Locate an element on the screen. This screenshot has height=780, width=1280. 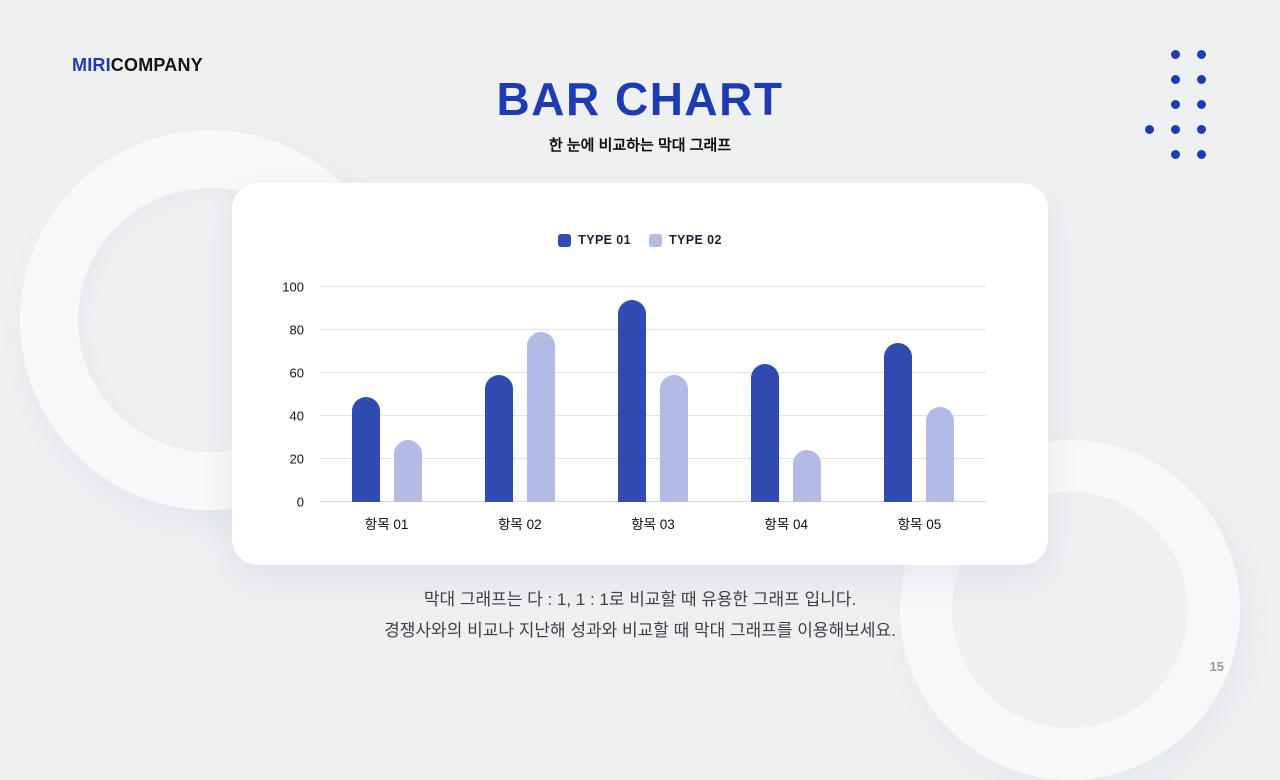
legend-label: TYPE 01 is located at coordinates (604, 240).